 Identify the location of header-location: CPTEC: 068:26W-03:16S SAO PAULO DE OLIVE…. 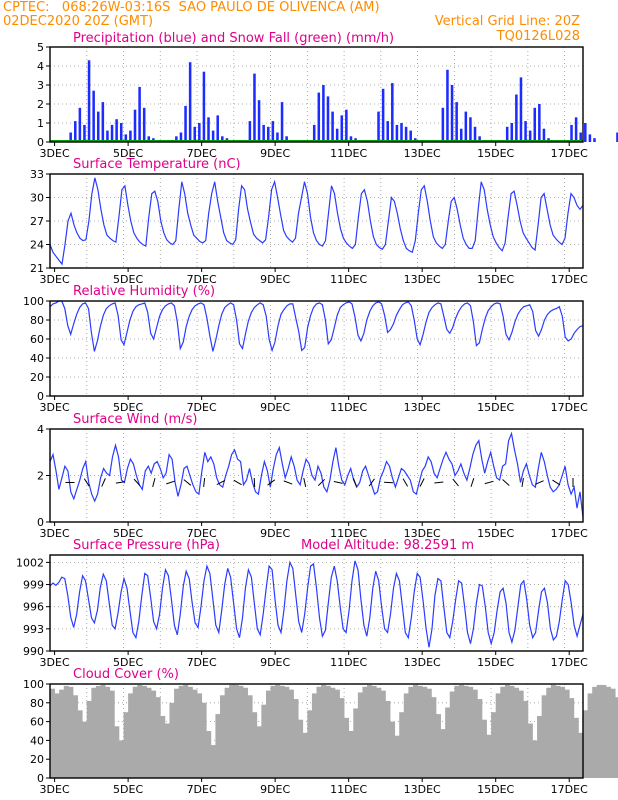
(191, 7).